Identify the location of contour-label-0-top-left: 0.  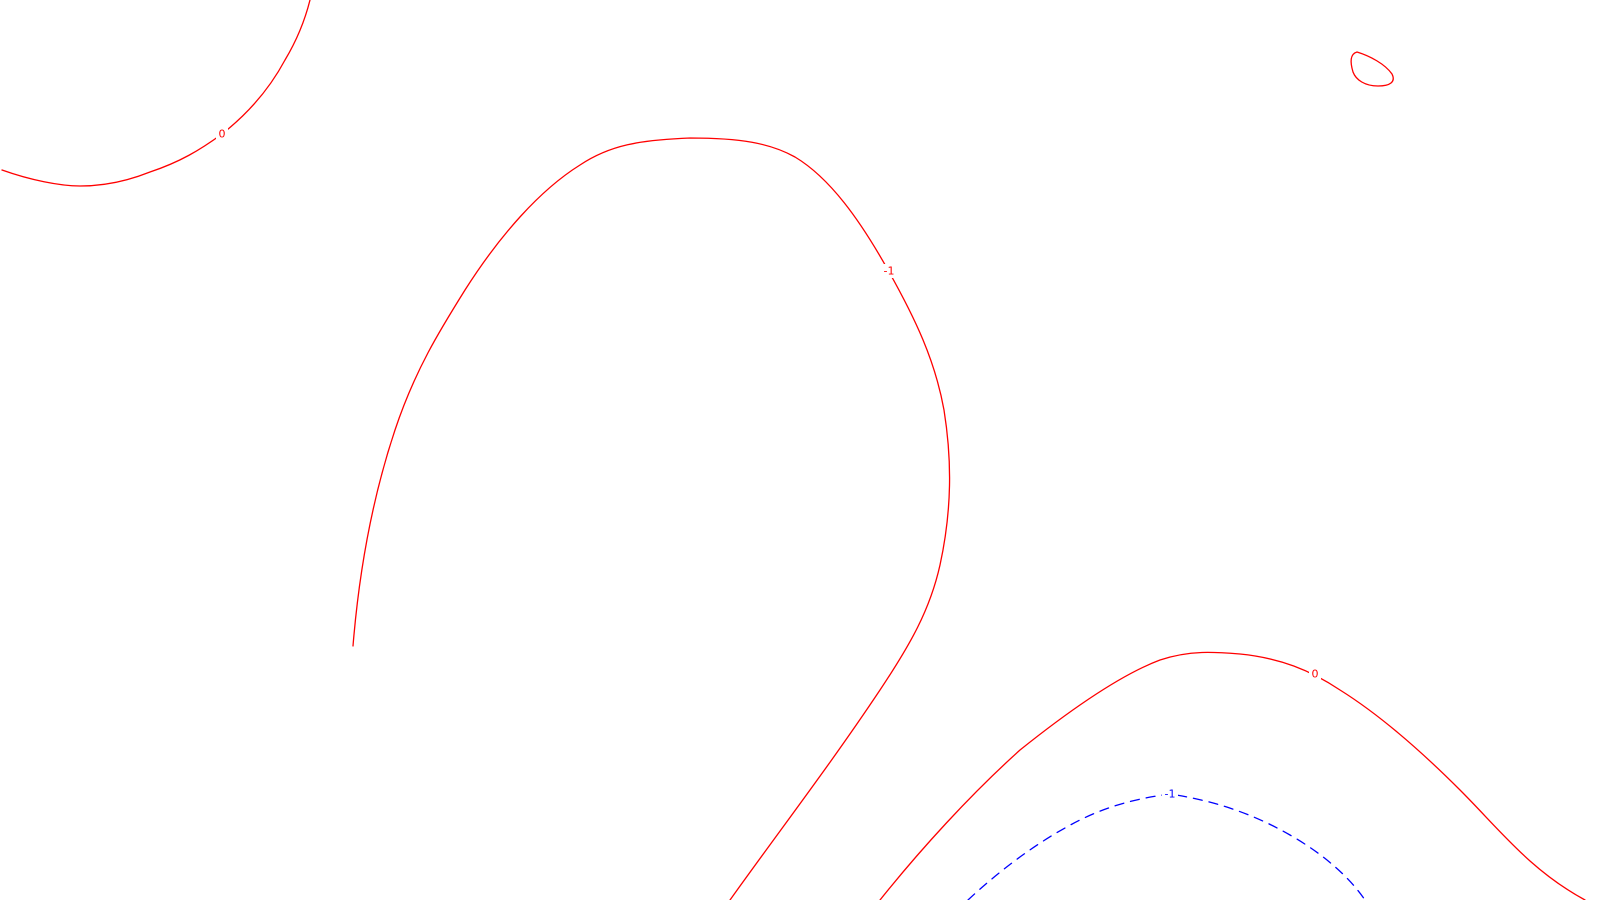
(222, 134).